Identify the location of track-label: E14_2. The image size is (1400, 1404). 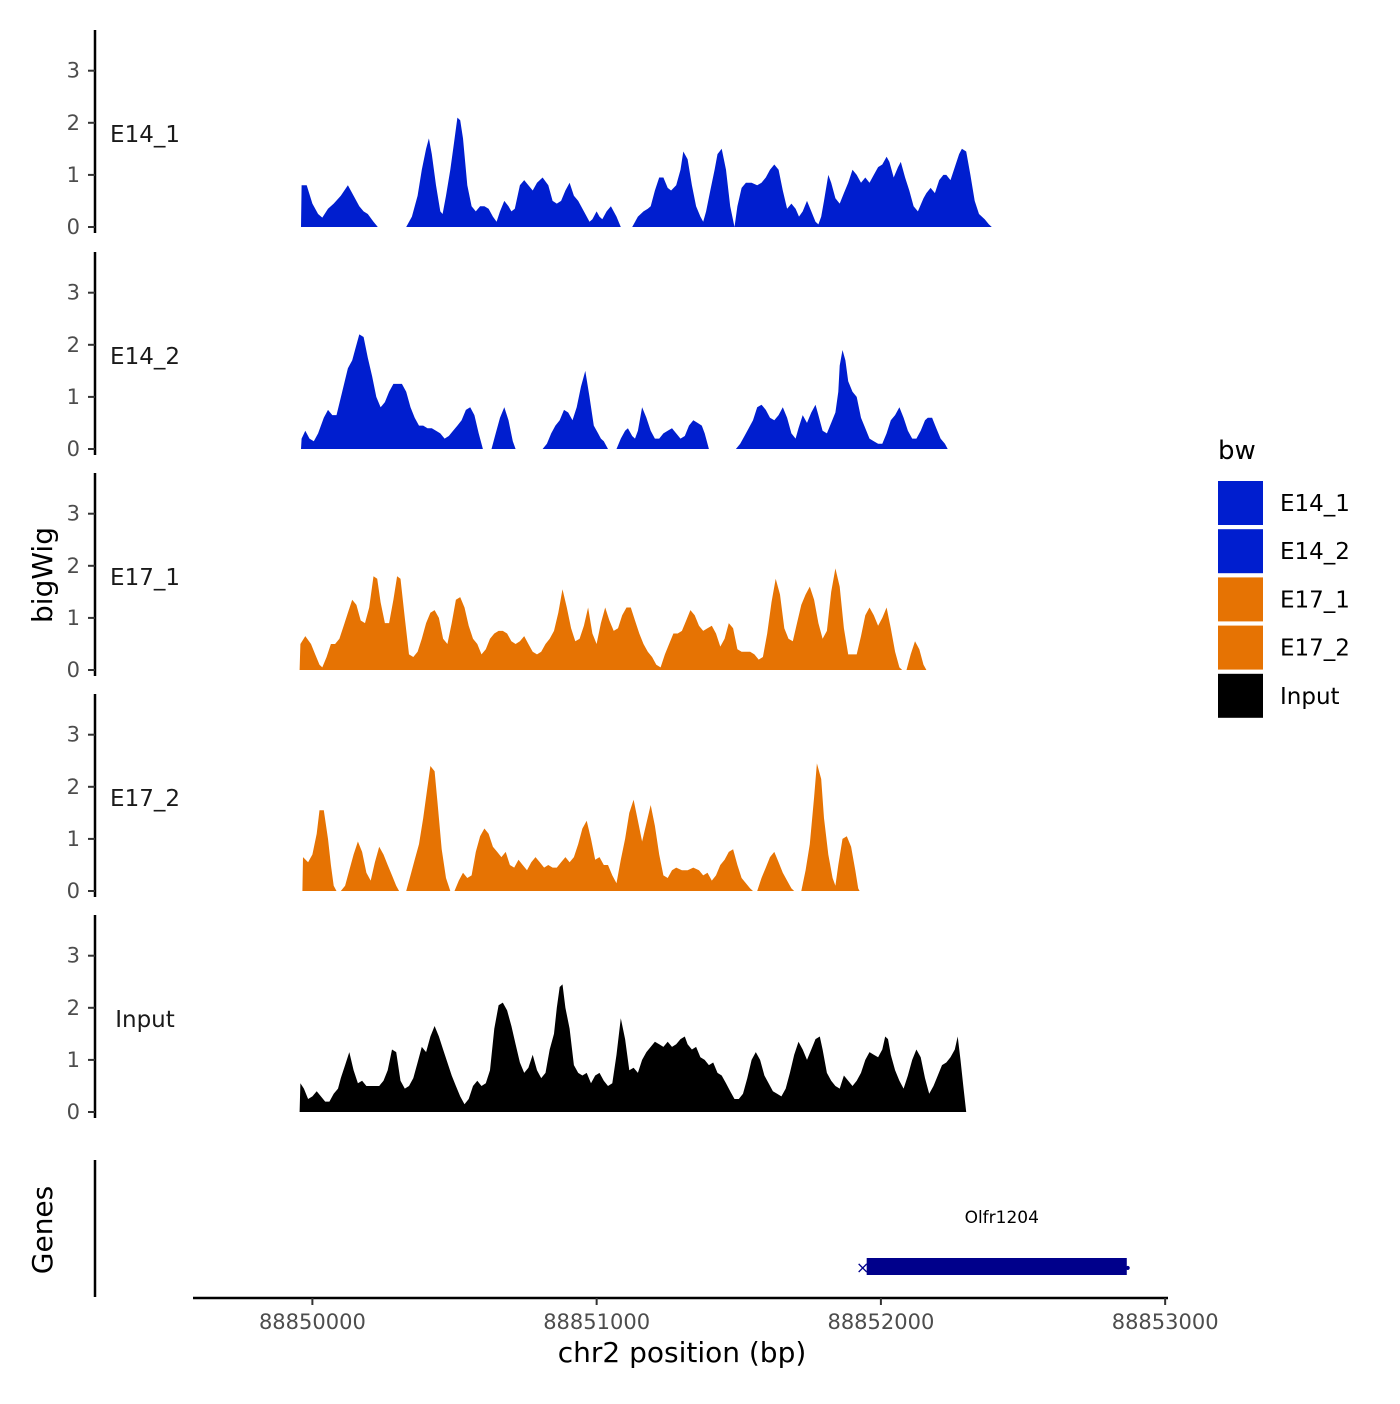
(145, 357).